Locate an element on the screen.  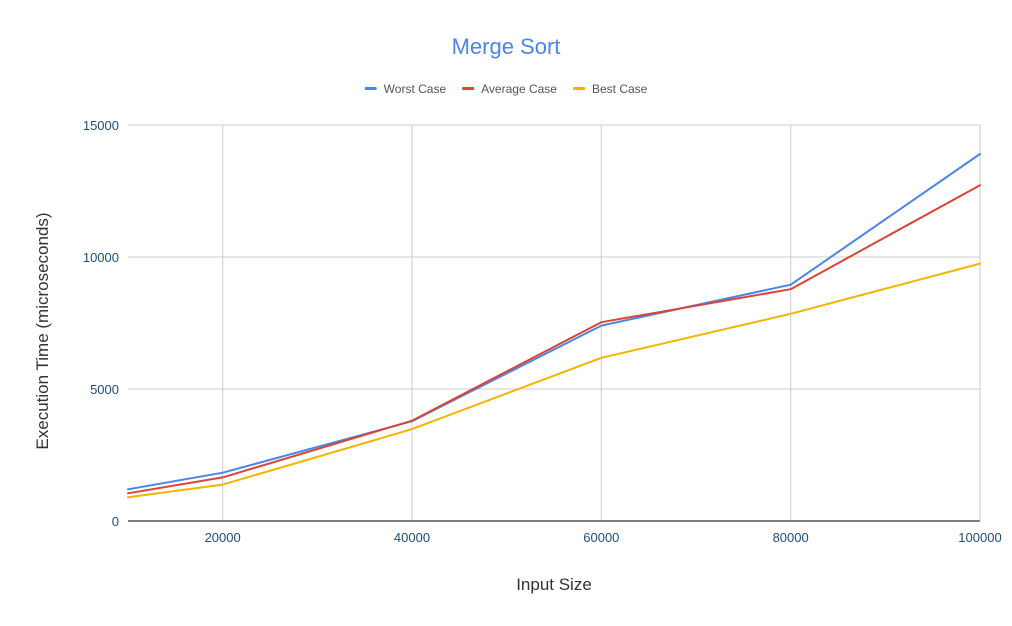
y-tick-label: 0 is located at coordinates (115, 521).